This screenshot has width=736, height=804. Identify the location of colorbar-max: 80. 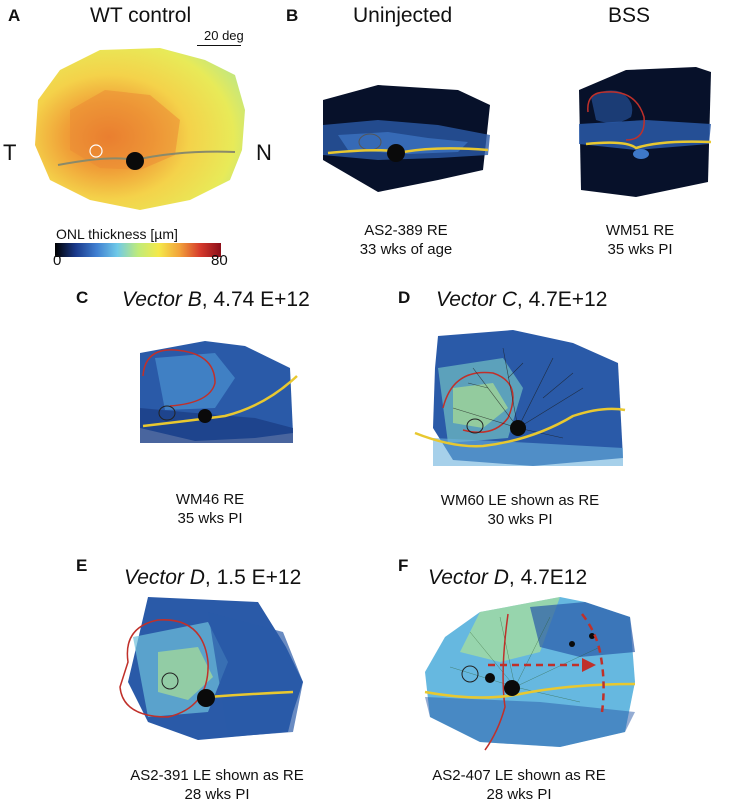
(219, 260).